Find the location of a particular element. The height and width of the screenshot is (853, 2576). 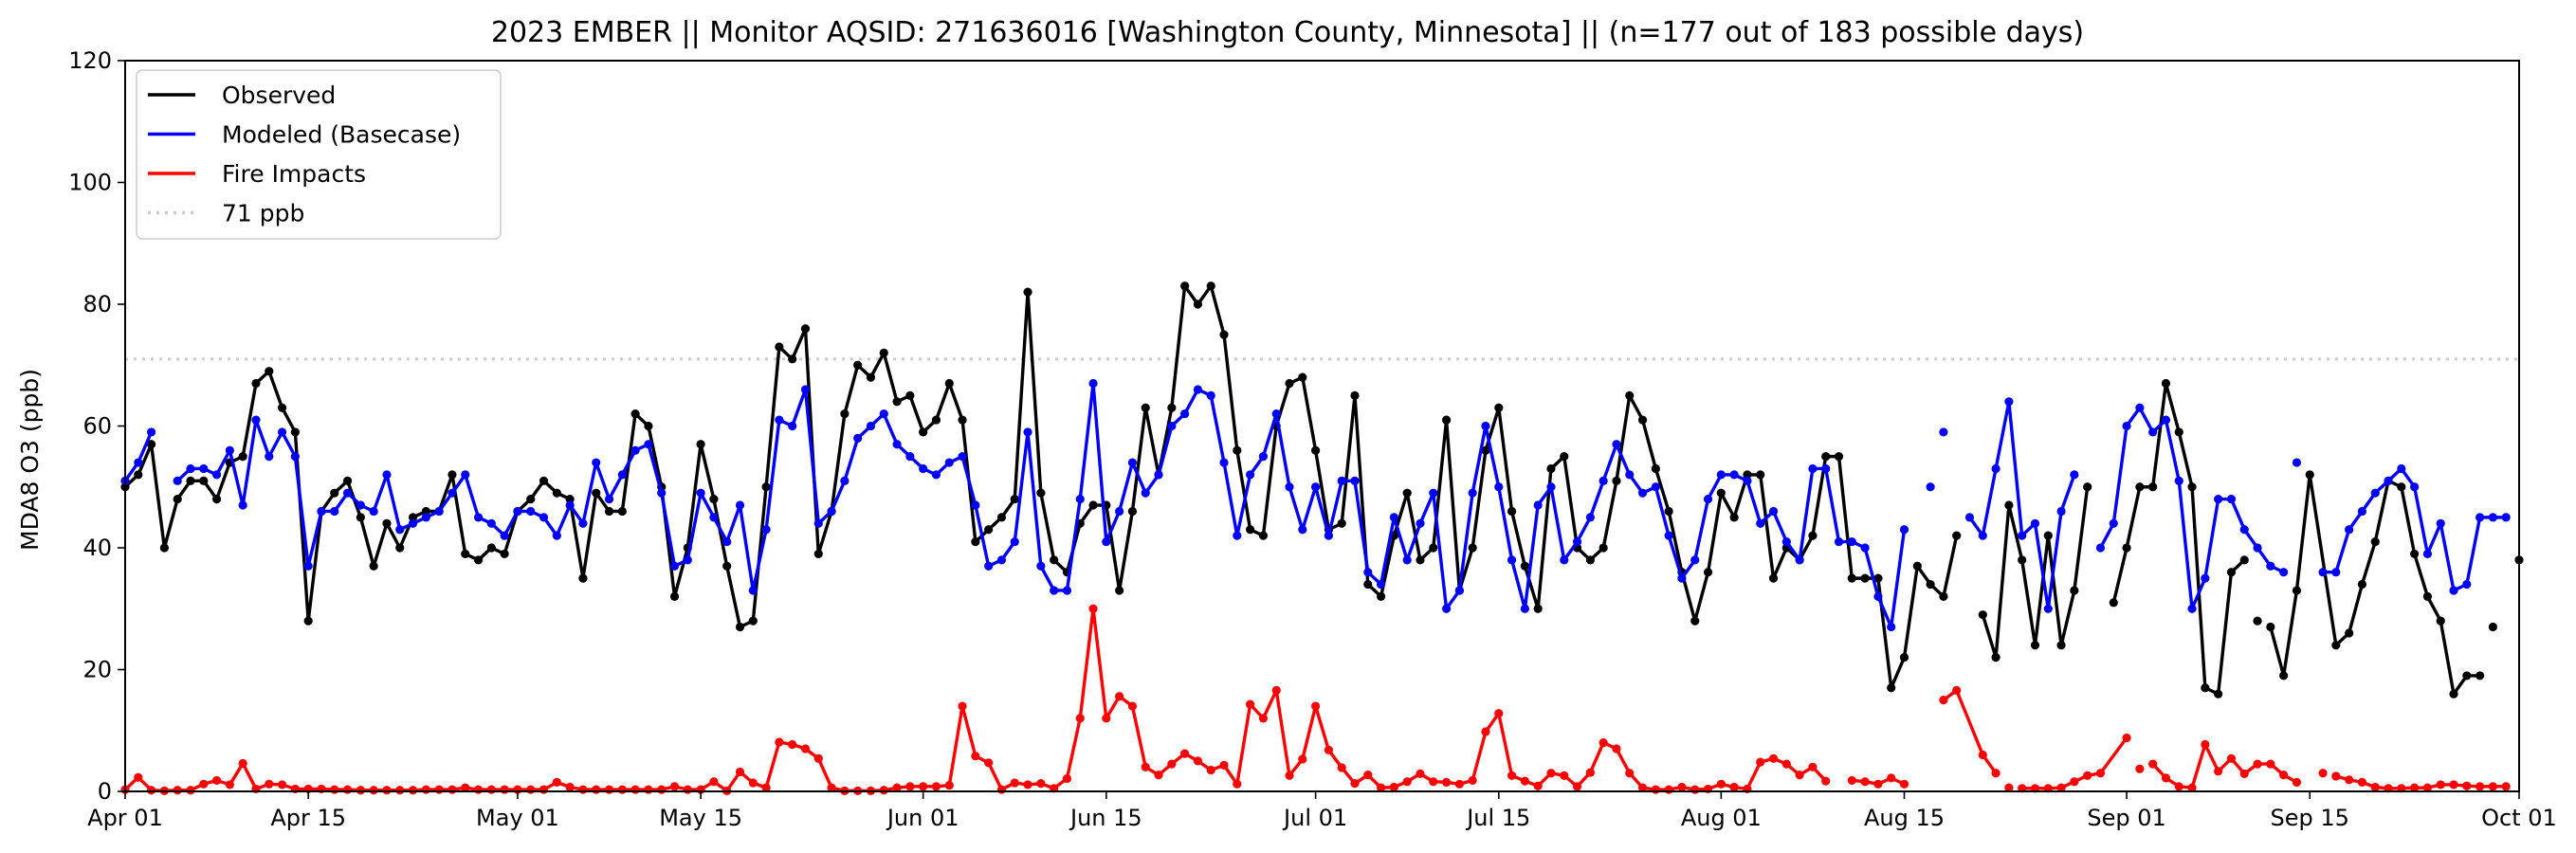

y-axis-label: MDA8 O3 (ppb) is located at coordinates (30, 460).